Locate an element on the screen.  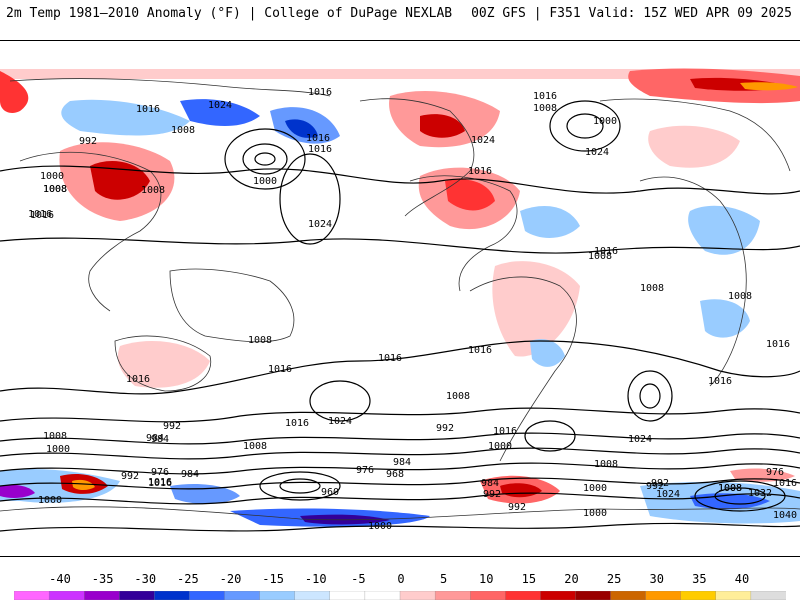
colorbar-label: -20 is located at coordinates (230, 579).